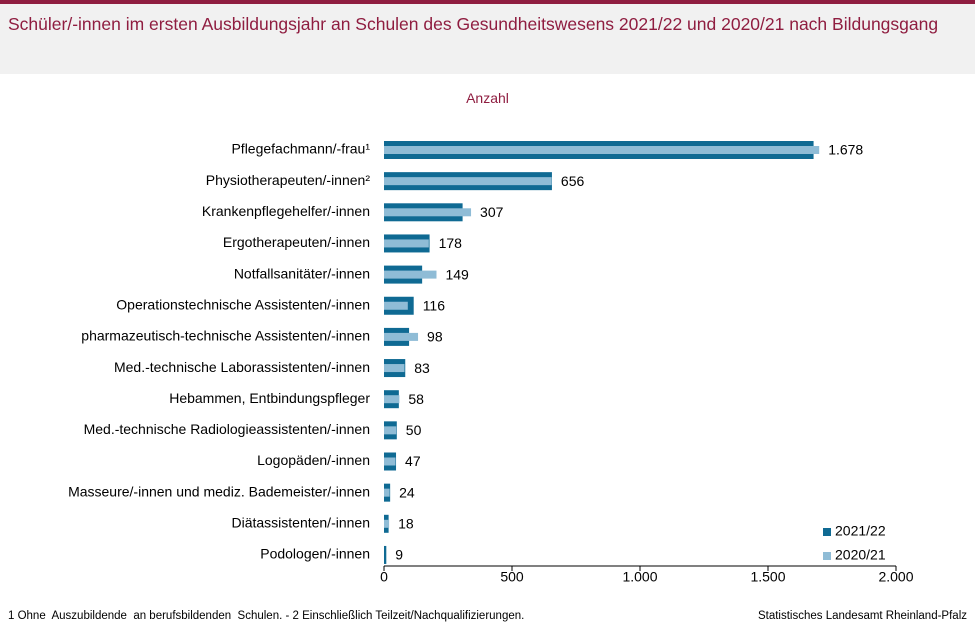 The width and height of the screenshot is (975, 629). I want to click on data-label: 1.678, so click(845, 150).